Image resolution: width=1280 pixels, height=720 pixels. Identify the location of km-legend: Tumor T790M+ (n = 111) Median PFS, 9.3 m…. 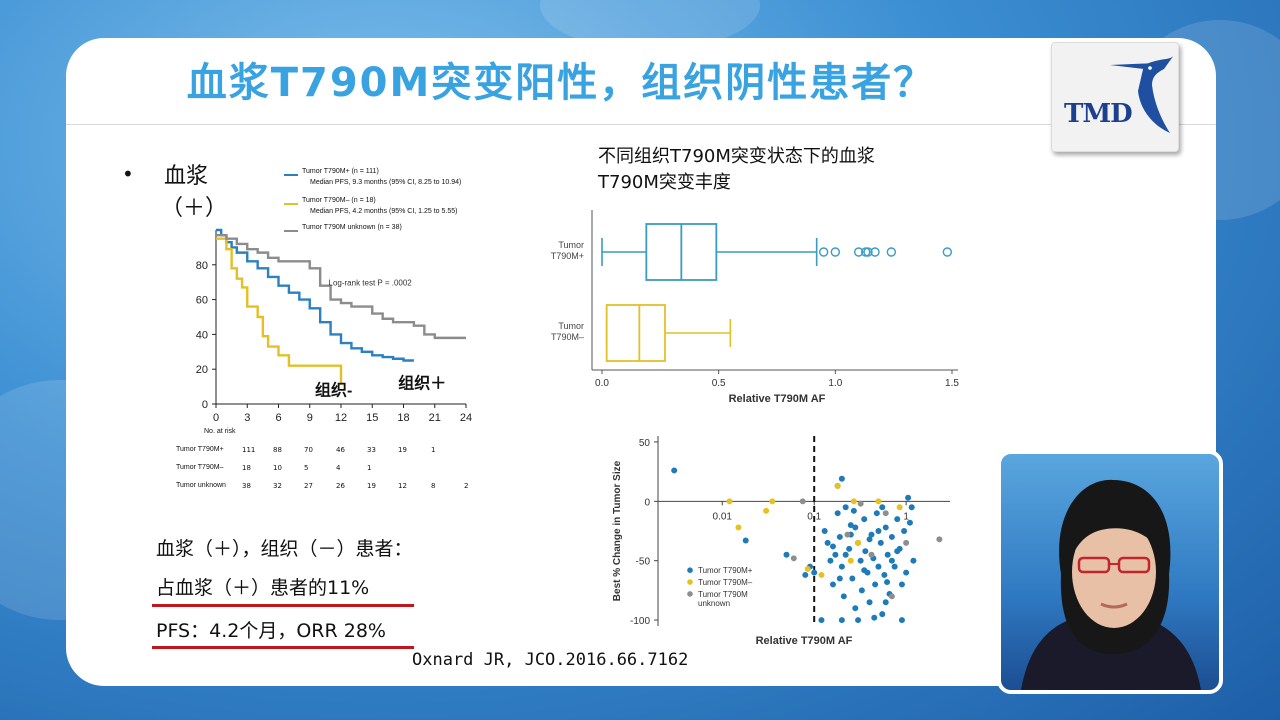
(404, 203).